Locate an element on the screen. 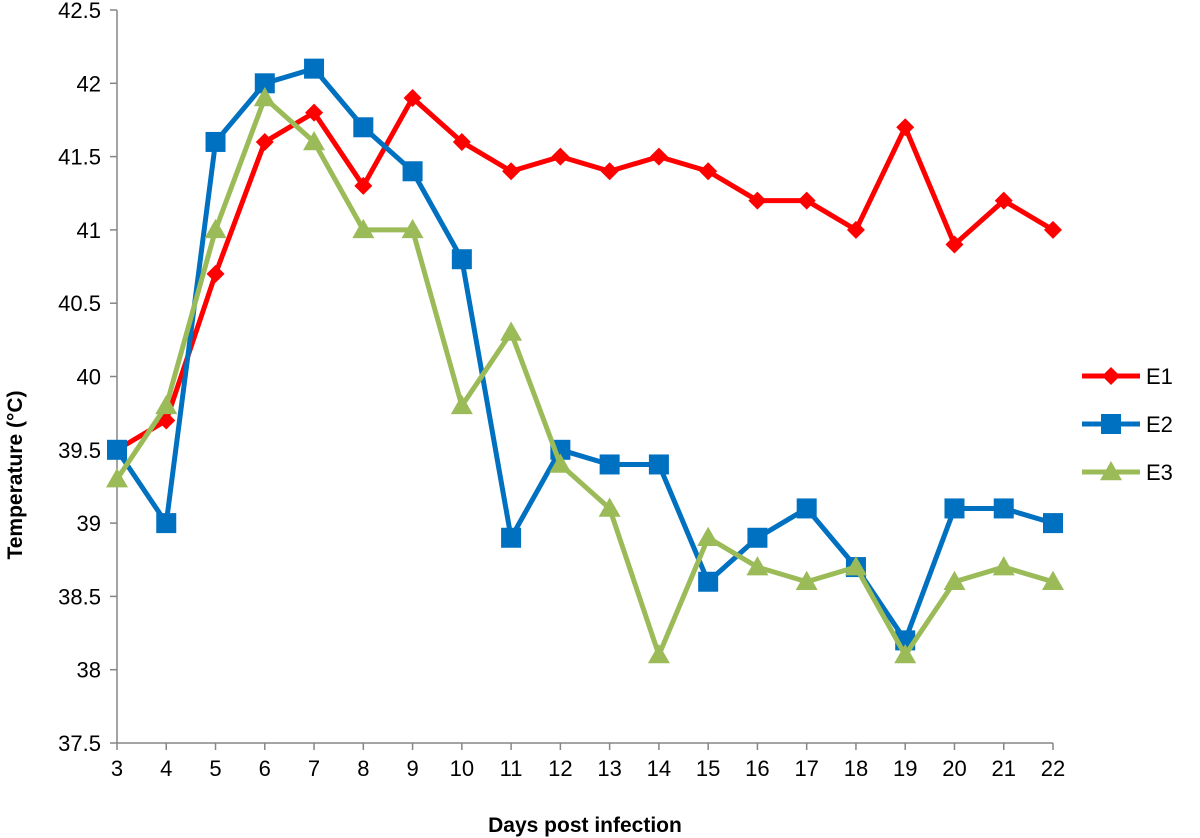 This screenshot has width=1200, height=838. x-tick-label: 15 is located at coordinates (708, 768).